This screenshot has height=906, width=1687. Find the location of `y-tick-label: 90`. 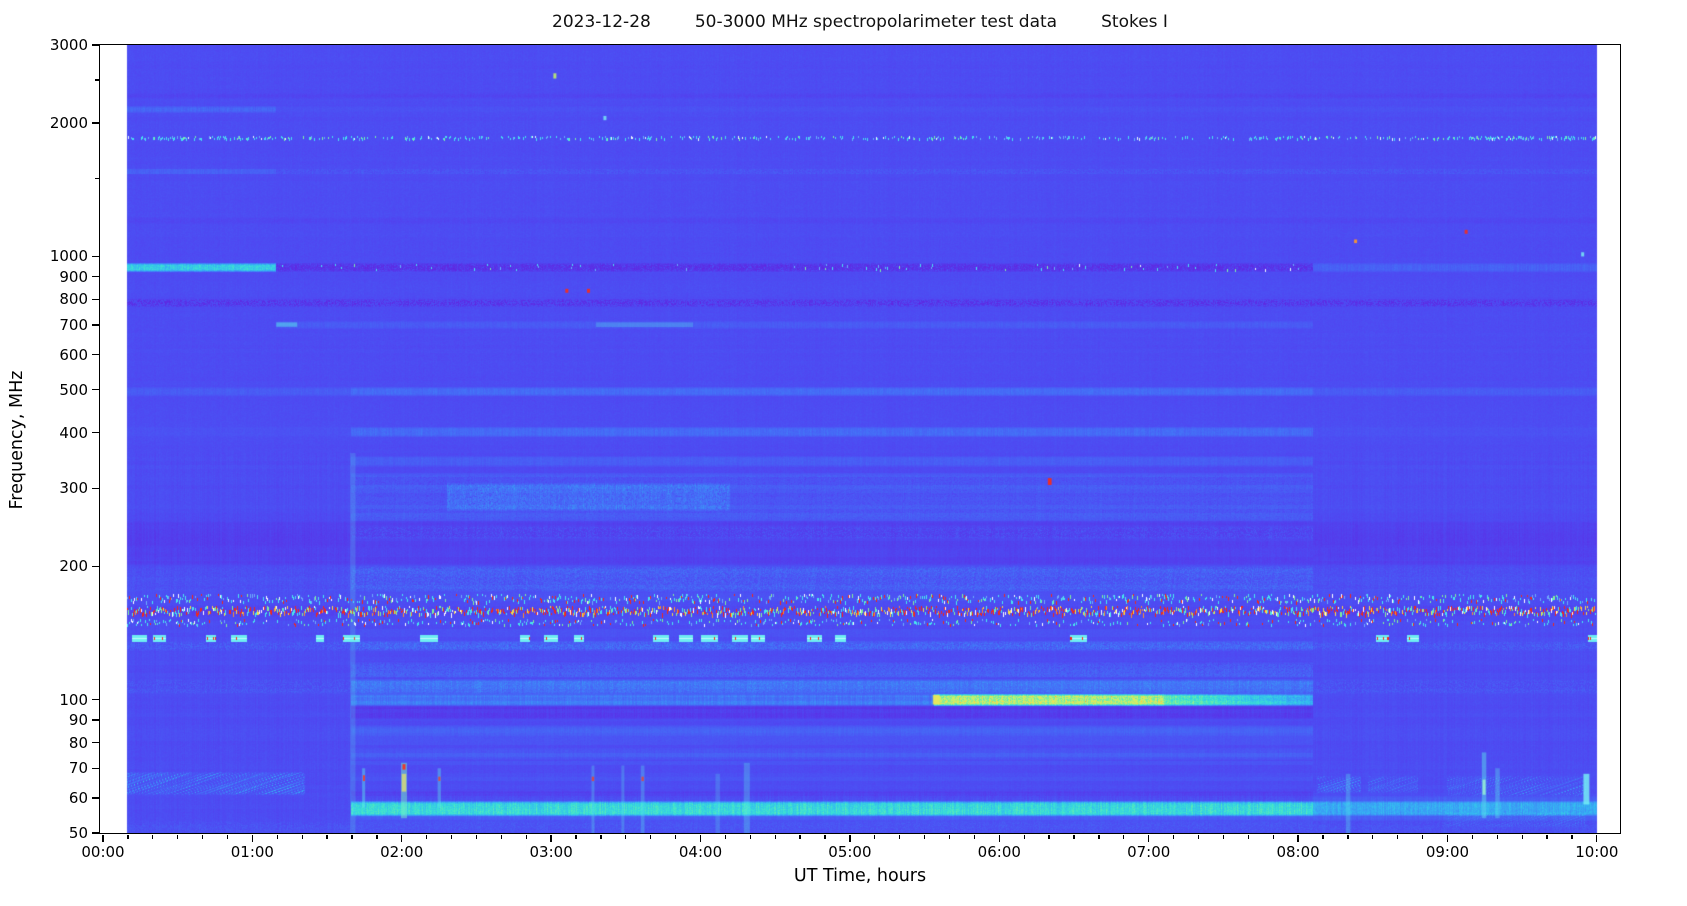

y-tick-label: 90 is located at coordinates (78, 719).